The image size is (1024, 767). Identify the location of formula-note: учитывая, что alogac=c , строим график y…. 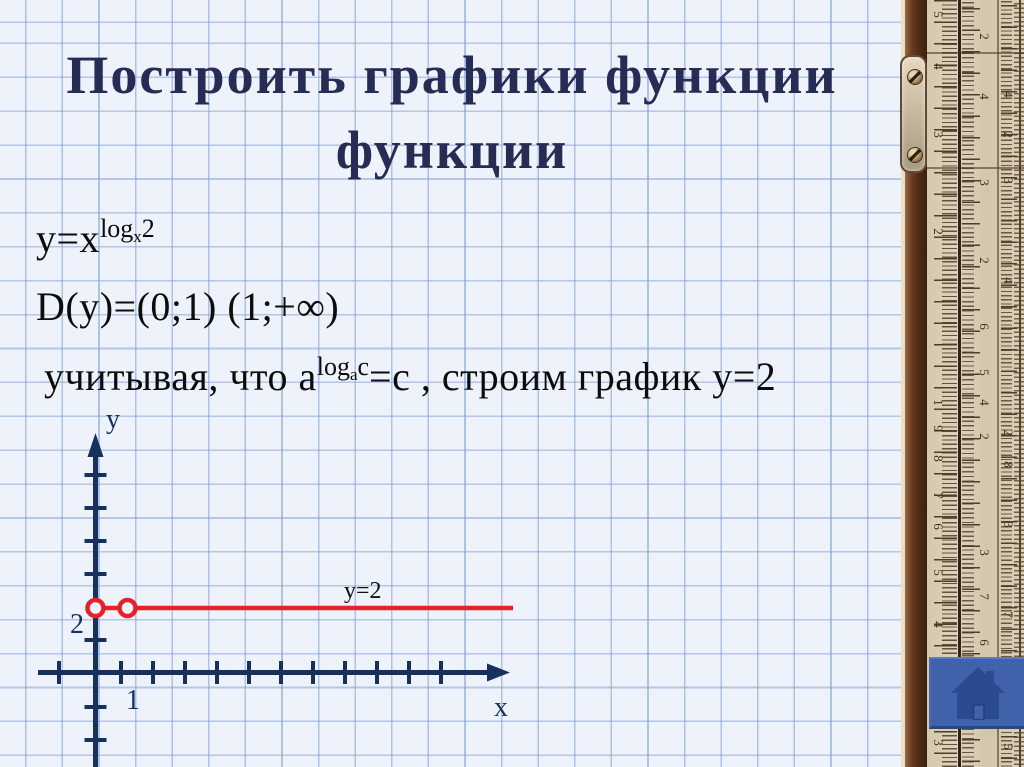
(410, 376).